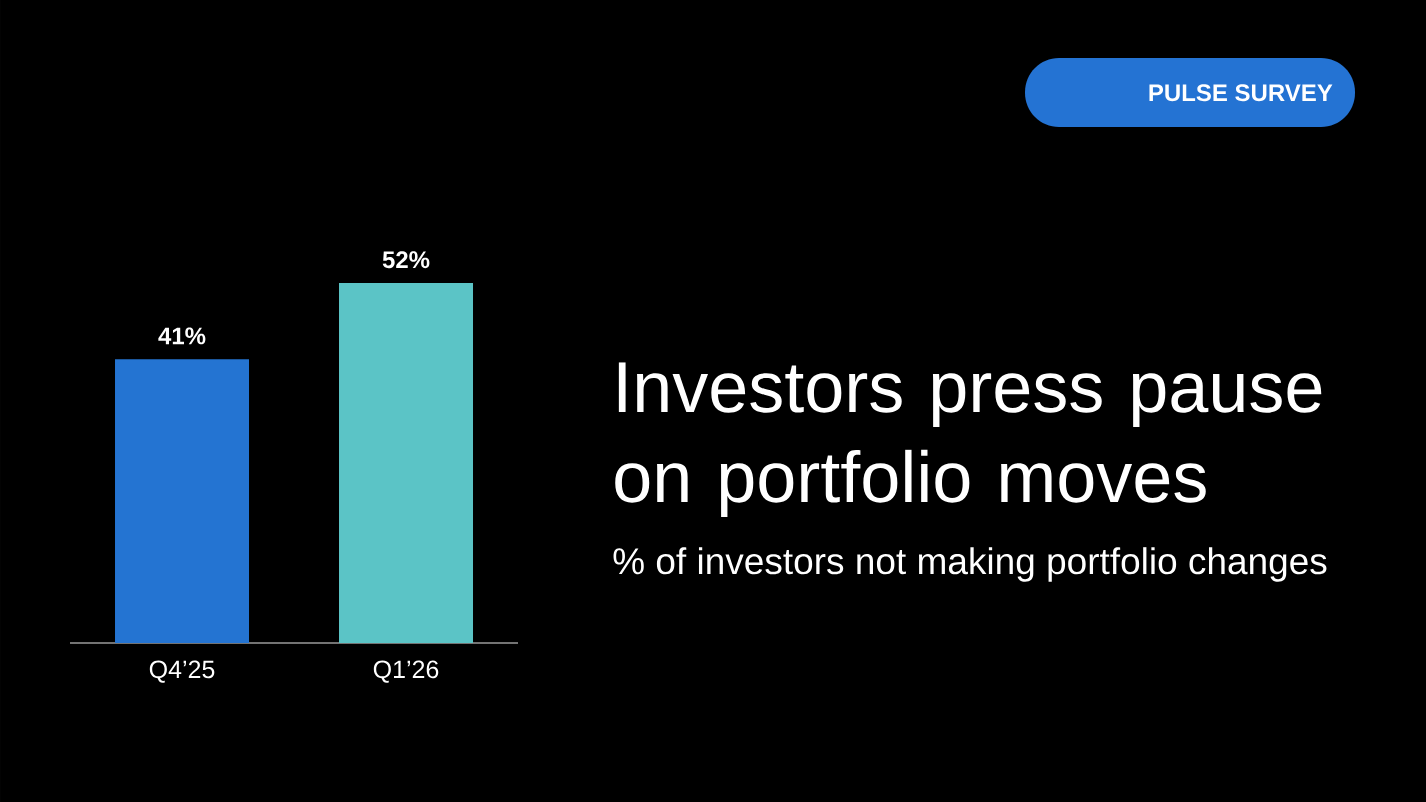 The height and width of the screenshot is (802, 1426). What do you see at coordinates (406, 671) in the screenshot?
I see `x-tick-label: Q1’26` at bounding box center [406, 671].